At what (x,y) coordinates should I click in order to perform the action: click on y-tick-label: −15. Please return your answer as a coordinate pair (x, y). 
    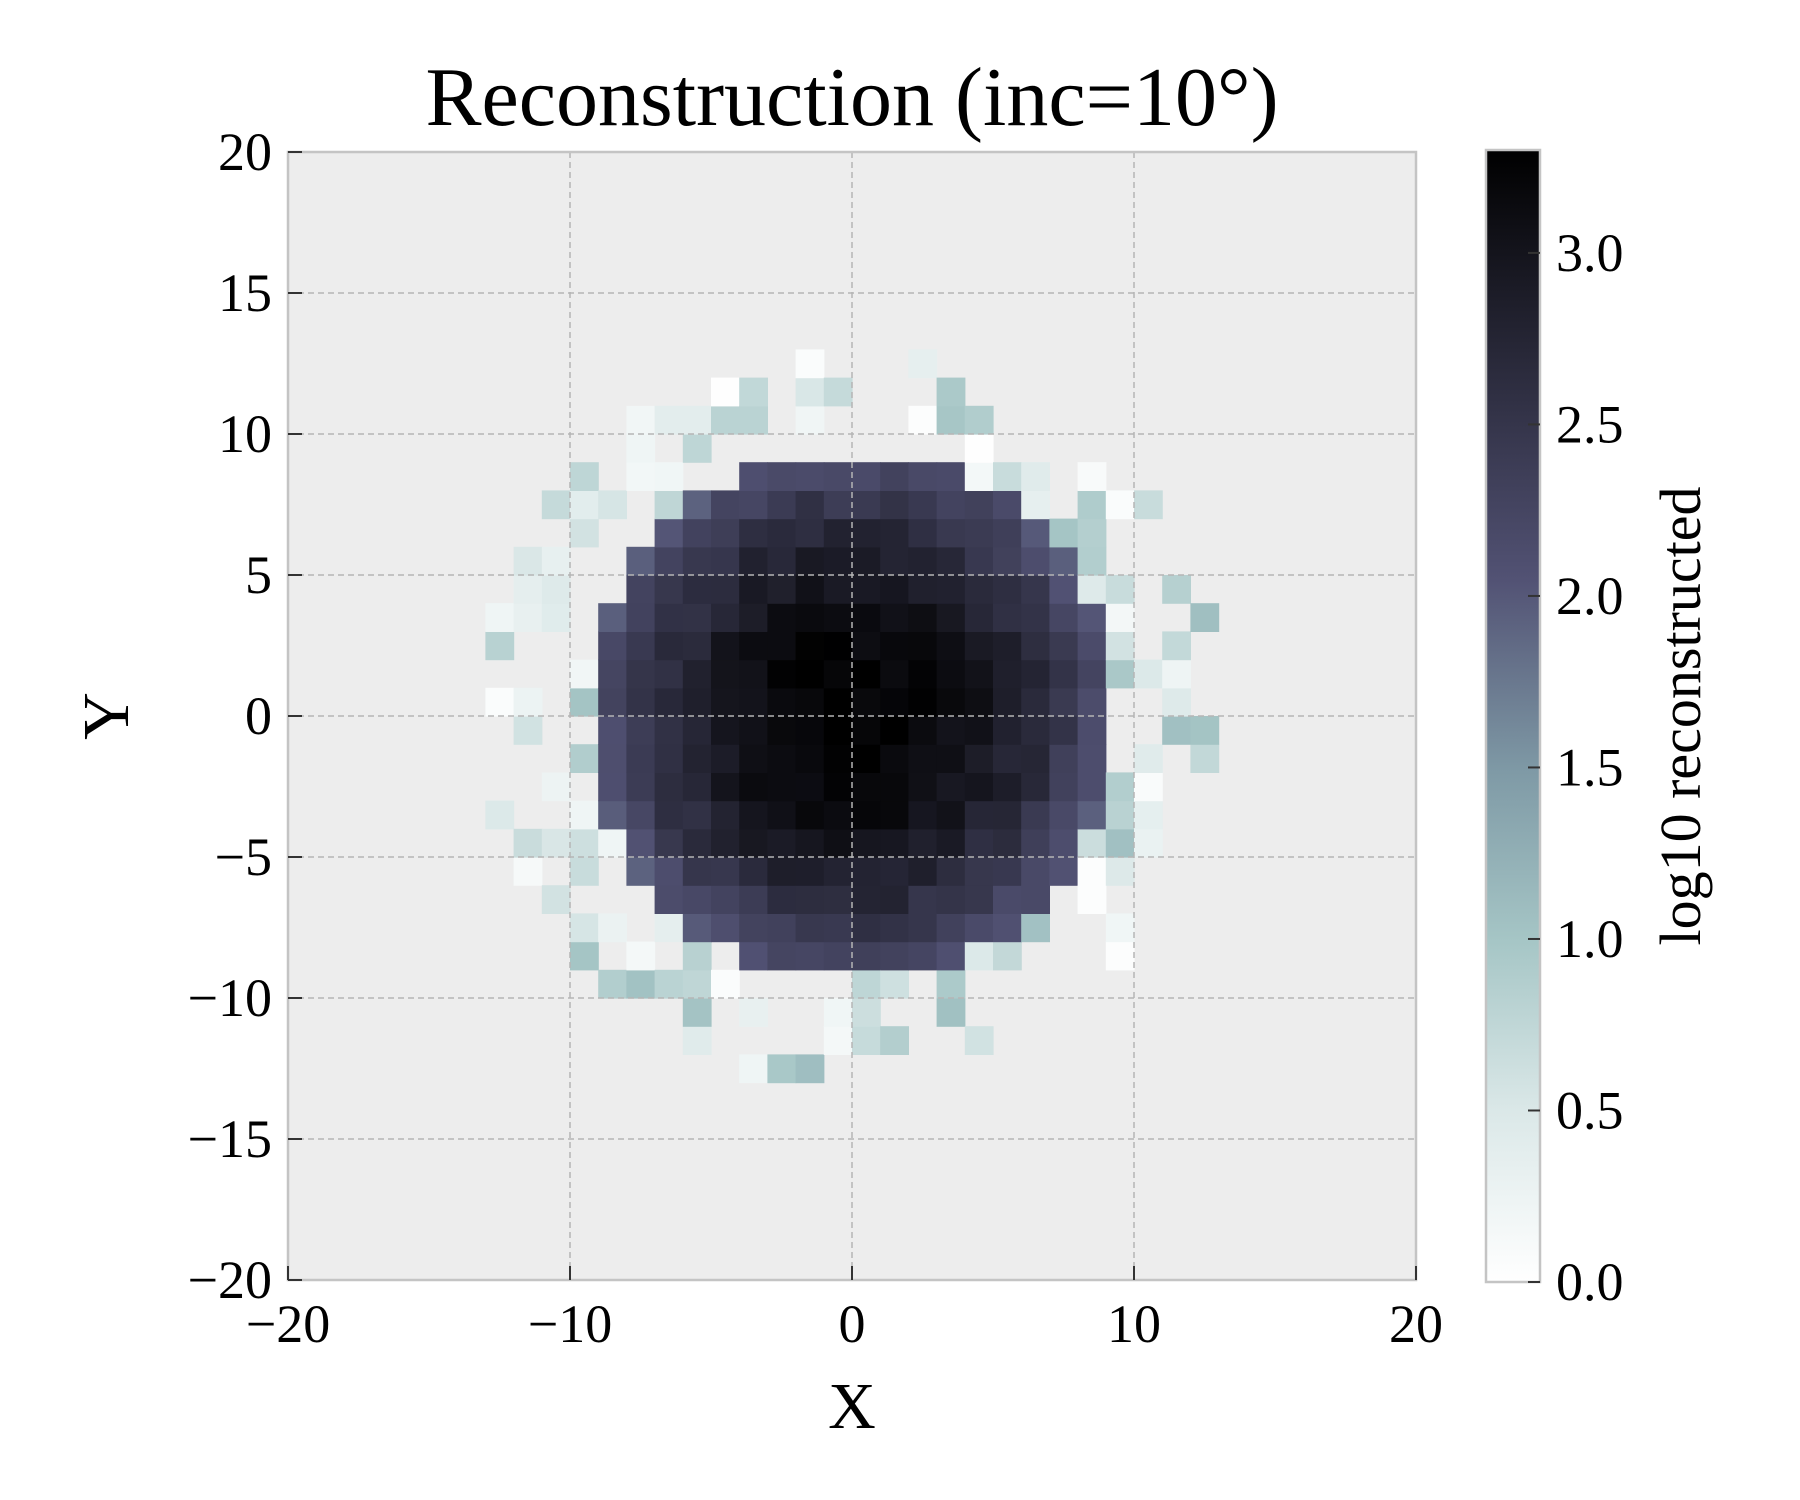
    Looking at the image, I should click on (230, 1139).